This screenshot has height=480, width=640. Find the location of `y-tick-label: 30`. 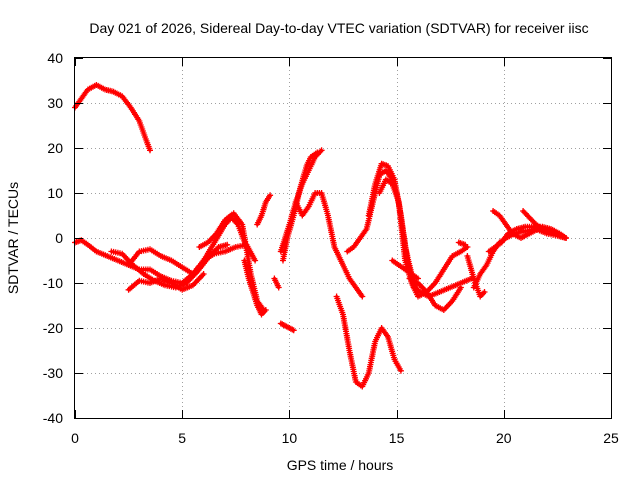

y-tick-label: 30 is located at coordinates (55, 103).